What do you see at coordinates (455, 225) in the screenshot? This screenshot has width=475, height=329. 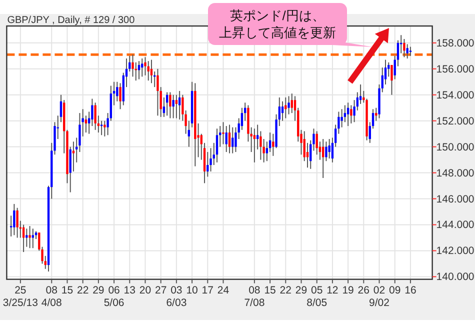 I see `y-tick-label: 144.000` at bounding box center [455, 225].